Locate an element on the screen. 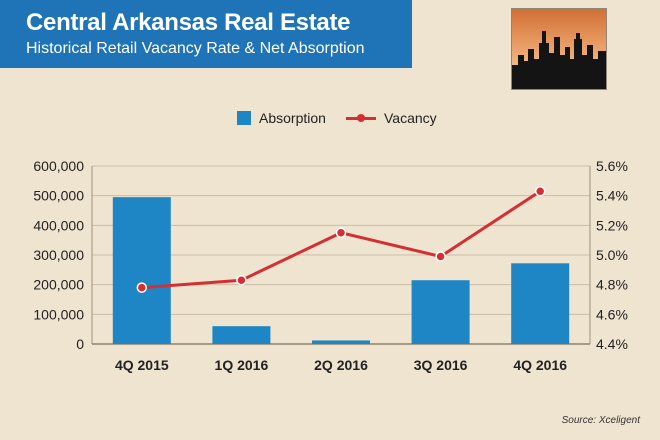 The height and width of the screenshot is (440, 660). y-right-tick-label: 5.6% is located at coordinates (612, 166).